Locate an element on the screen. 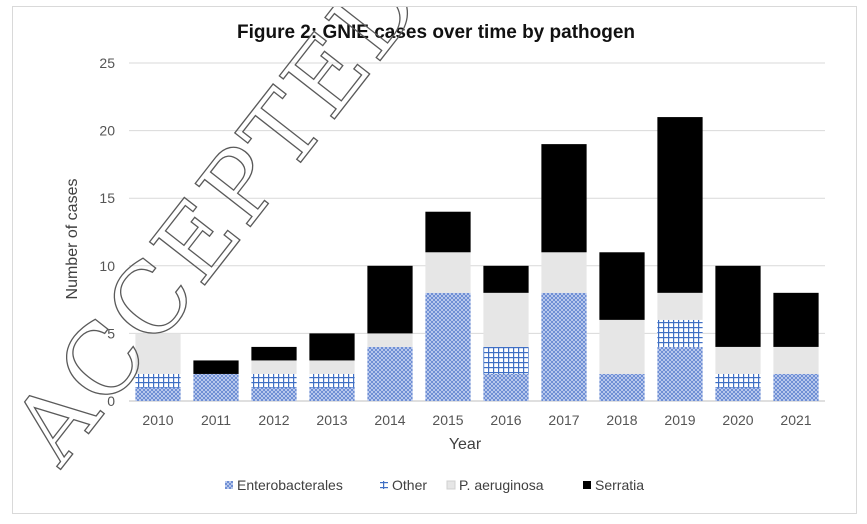 This screenshot has height=524, width=867. x-tick-label-2016: 2016 is located at coordinates (505, 420).